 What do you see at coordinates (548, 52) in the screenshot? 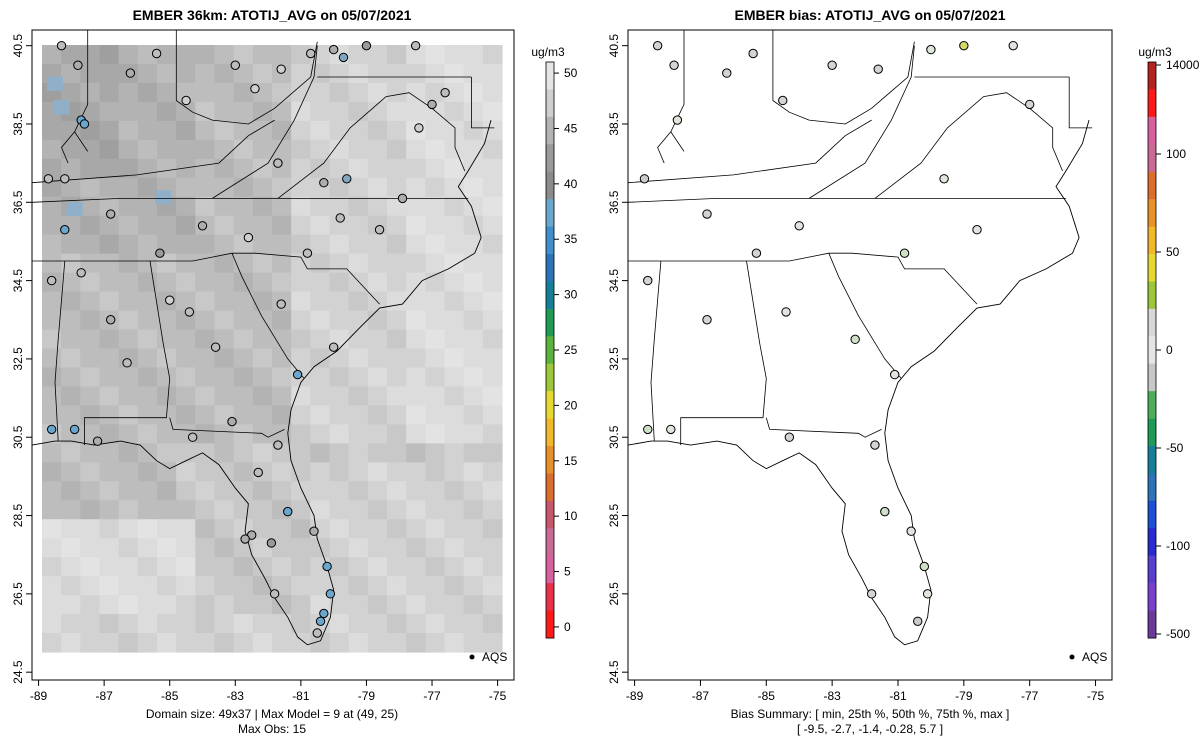
I see `model-colorbar-unit: ug/m3` at bounding box center [548, 52].